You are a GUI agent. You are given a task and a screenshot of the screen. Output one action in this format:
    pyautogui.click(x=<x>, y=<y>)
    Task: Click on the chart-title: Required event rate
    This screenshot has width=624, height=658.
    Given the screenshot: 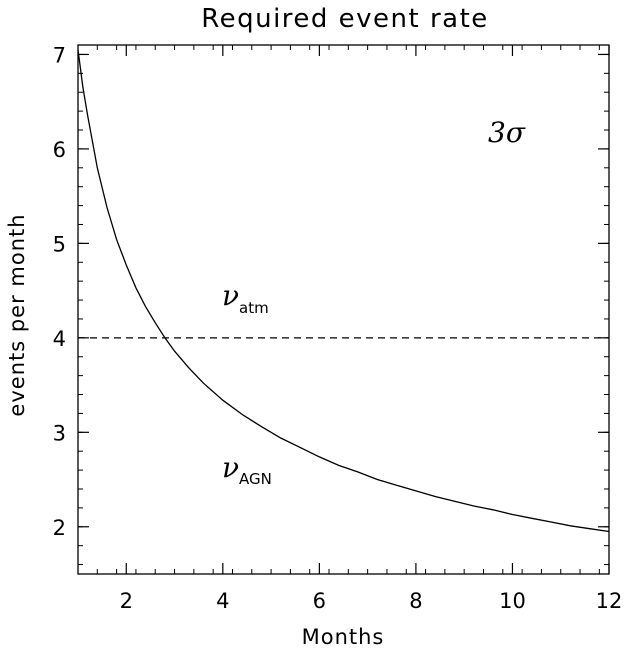 What is the action you would take?
    pyautogui.click(x=345, y=19)
    